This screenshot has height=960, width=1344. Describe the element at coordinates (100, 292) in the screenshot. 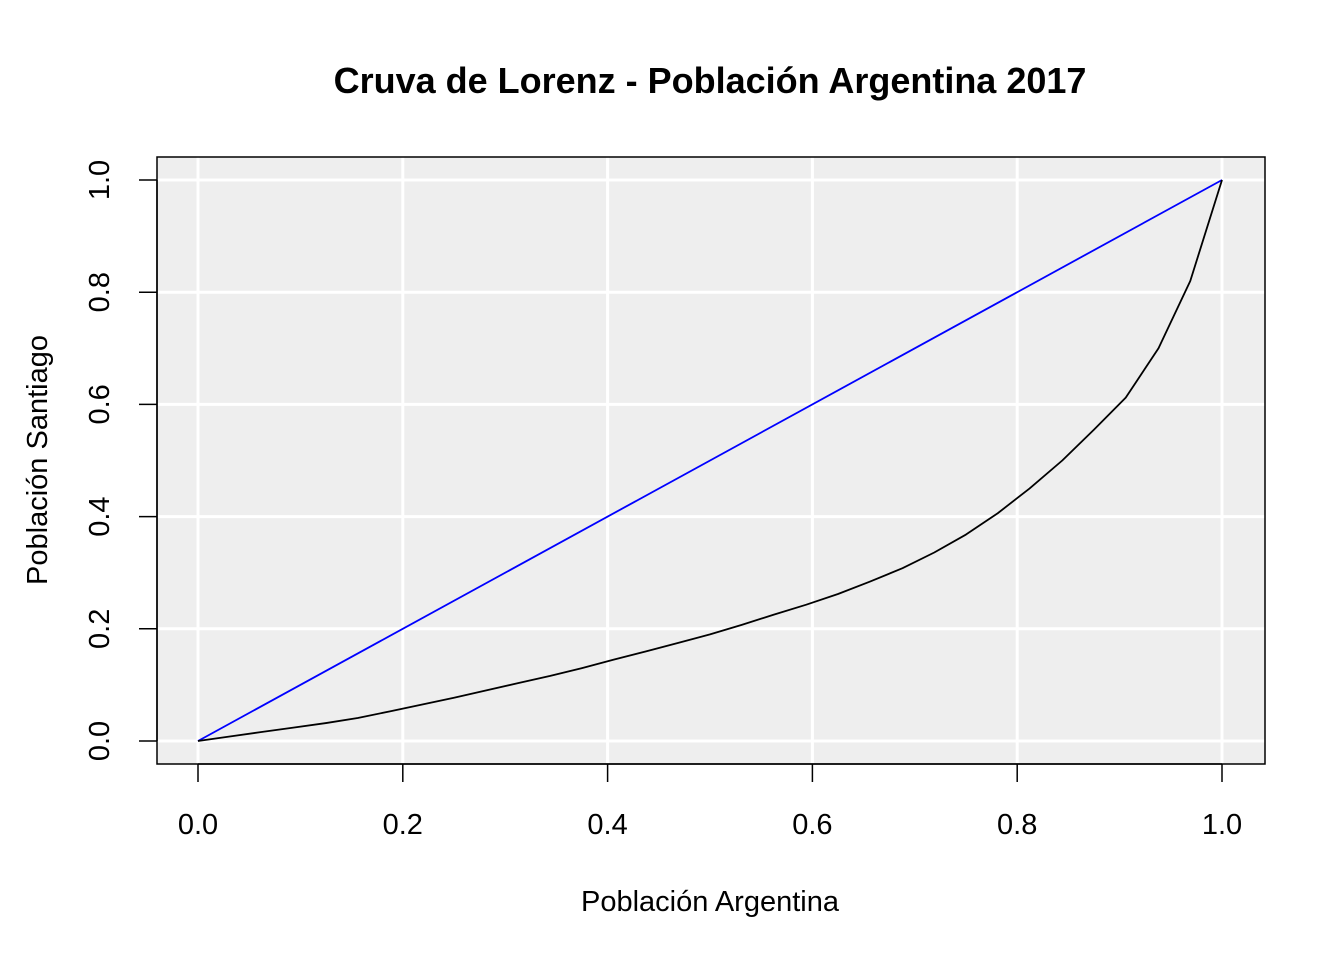

I see `y-tick-label-4: 0.8` at that location.